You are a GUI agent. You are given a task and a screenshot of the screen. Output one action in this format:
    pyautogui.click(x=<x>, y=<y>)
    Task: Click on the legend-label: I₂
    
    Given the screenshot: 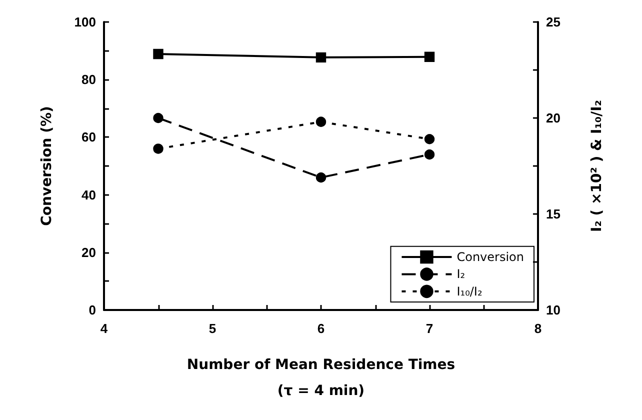 What is the action you would take?
    pyautogui.click(x=461, y=274)
    